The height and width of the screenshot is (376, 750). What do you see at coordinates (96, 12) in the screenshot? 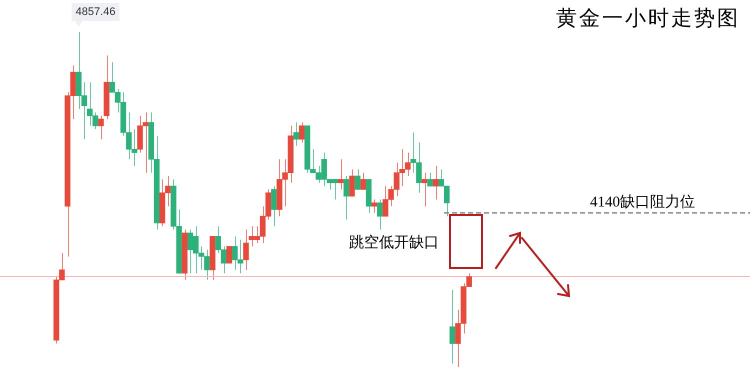
I see `text: 4857.46` at bounding box center [96, 12].